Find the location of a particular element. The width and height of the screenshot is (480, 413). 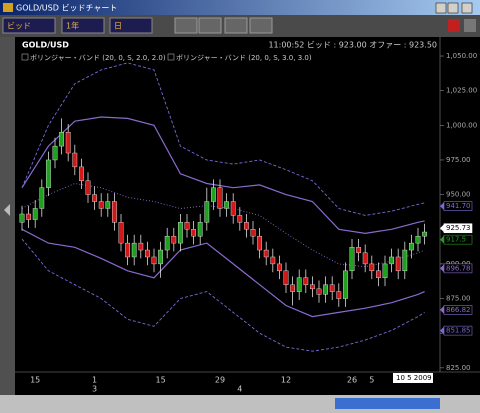

interval-dropdown is located at coordinates (131, 25).